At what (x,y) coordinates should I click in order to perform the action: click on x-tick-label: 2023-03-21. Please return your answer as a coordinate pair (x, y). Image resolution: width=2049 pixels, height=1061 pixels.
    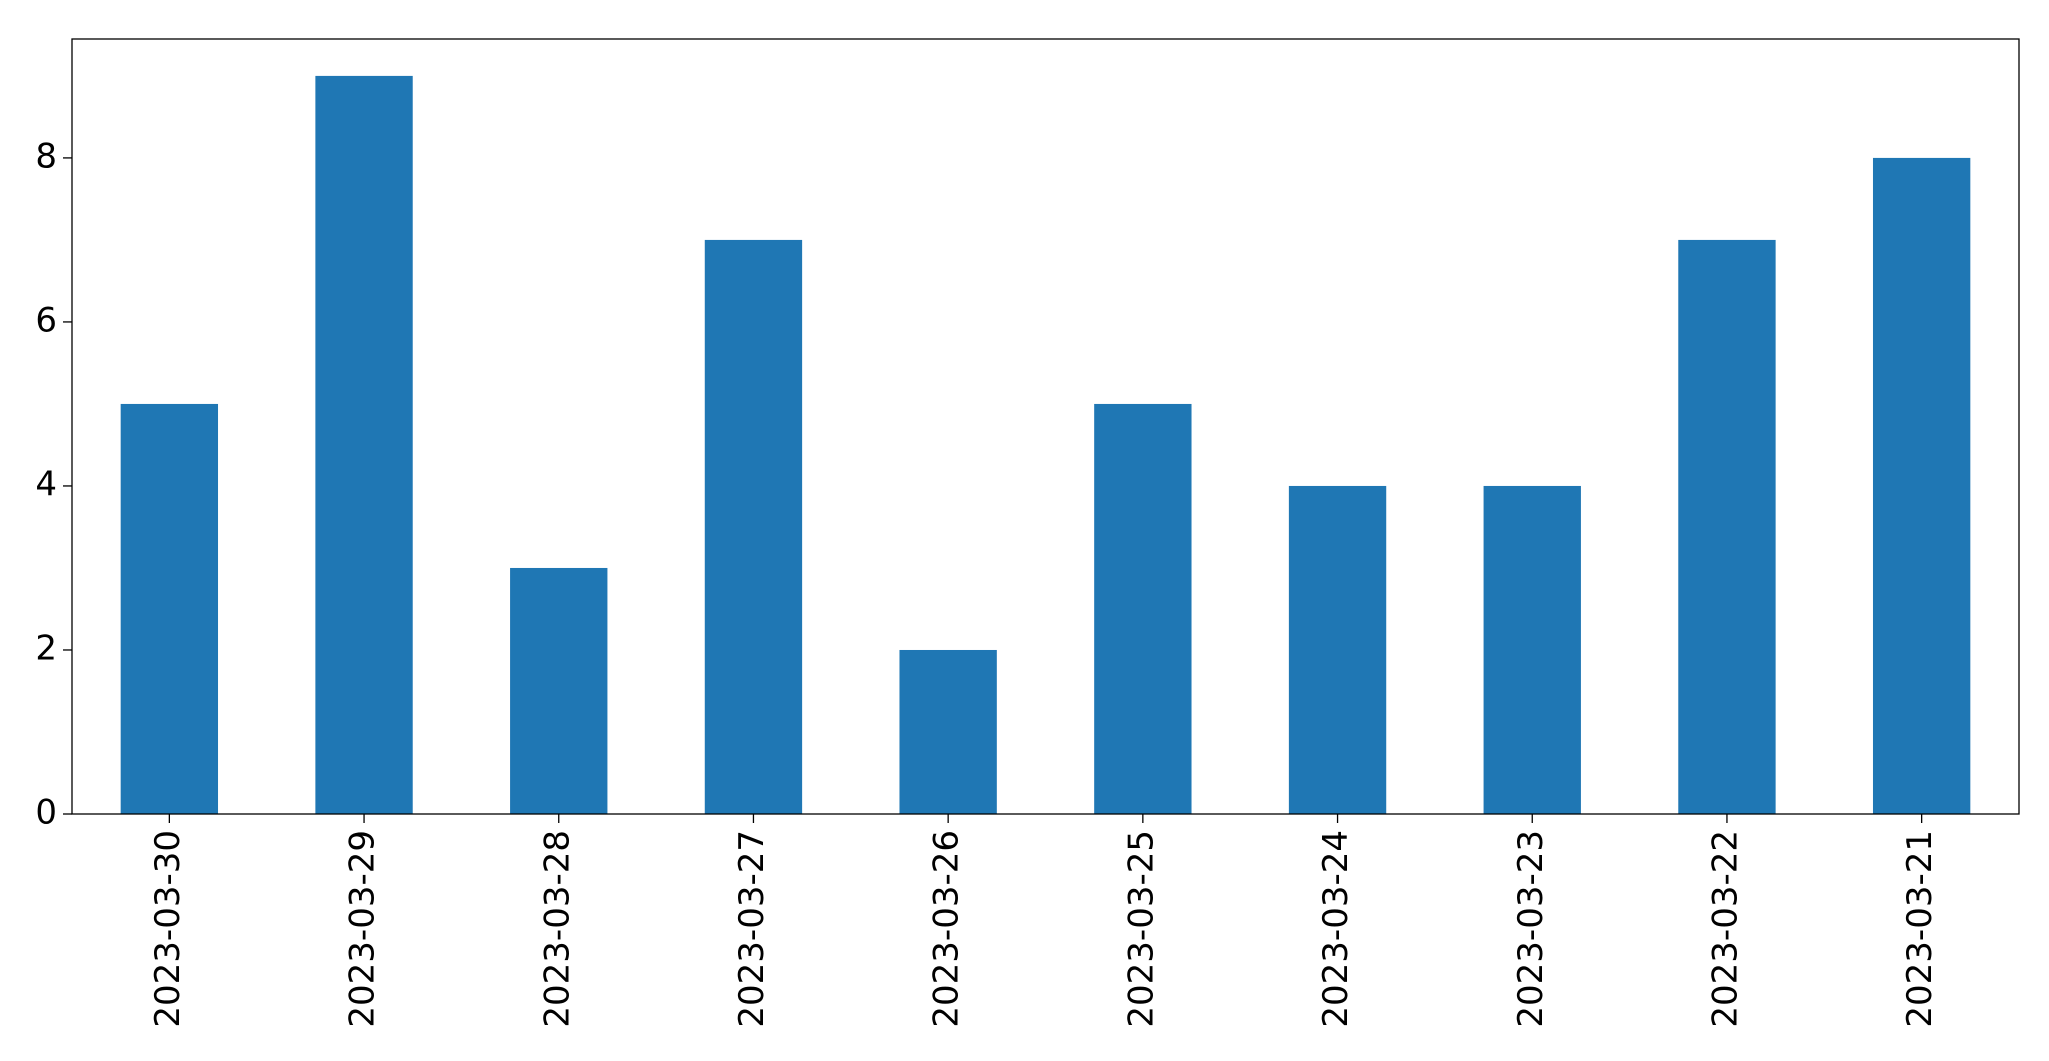
    Looking at the image, I should click on (1920, 929).